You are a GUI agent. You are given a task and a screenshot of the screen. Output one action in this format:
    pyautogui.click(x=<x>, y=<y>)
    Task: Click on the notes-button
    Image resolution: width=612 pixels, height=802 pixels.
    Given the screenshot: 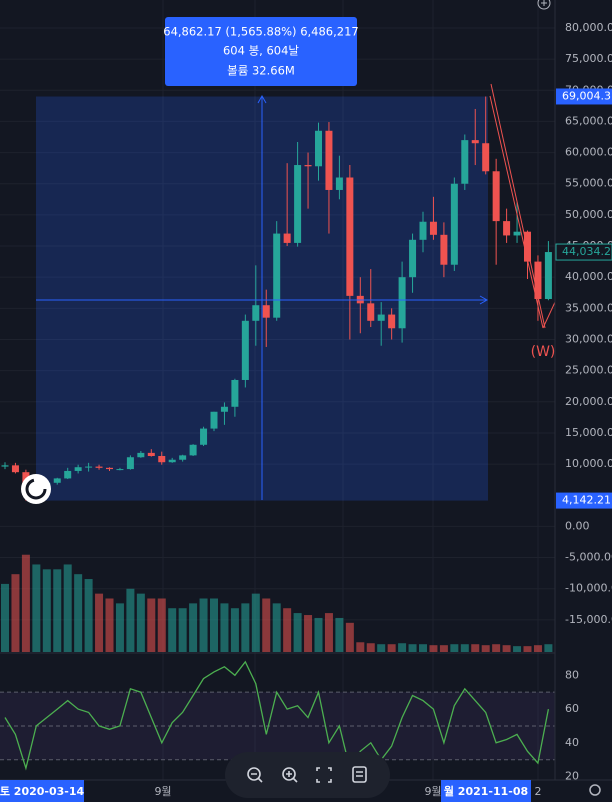 What is the action you would take?
    pyautogui.click(x=359, y=774)
    